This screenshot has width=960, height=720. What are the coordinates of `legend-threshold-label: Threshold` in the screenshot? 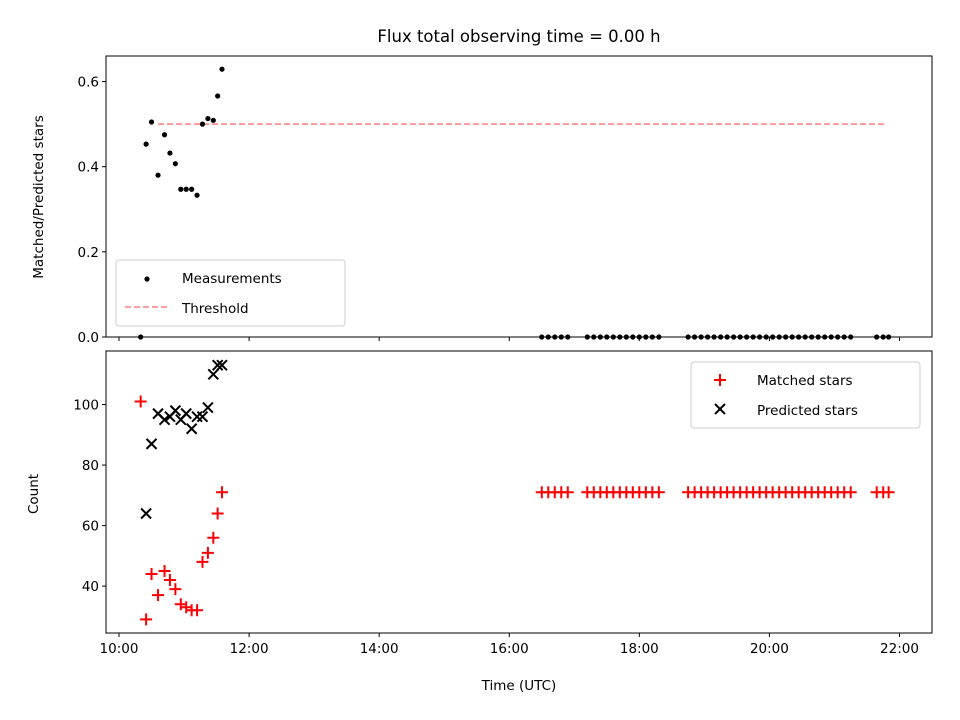 It's located at (215, 309).